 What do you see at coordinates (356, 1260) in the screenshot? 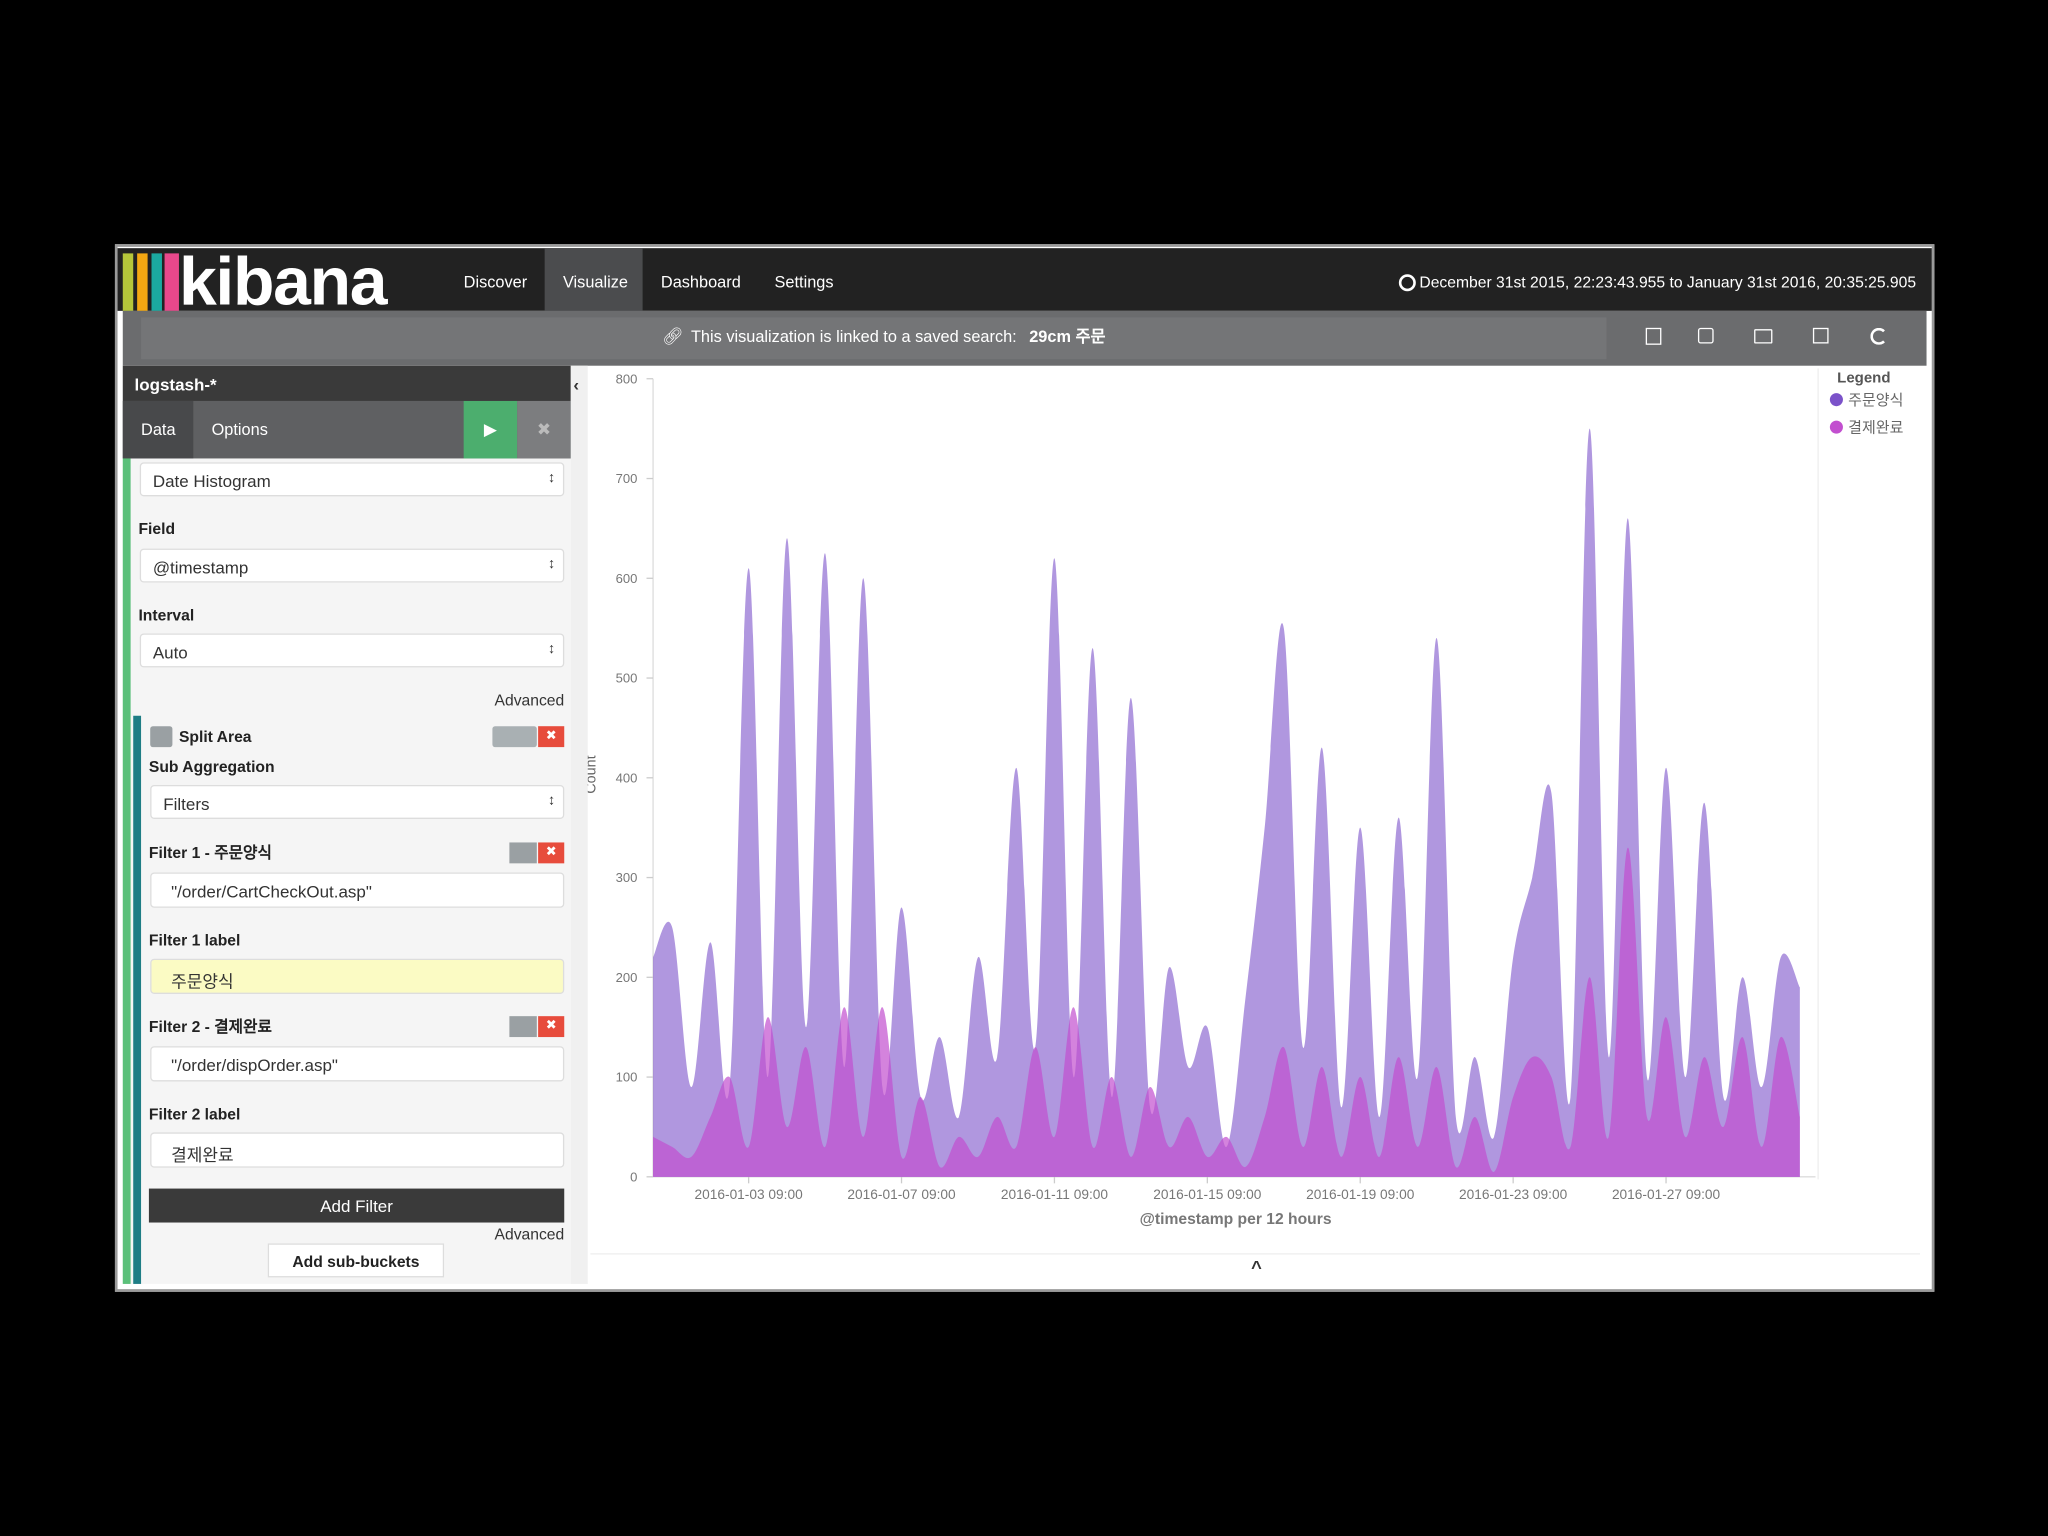
I see `add-sub-buckets-button: Add sub-buckets` at bounding box center [356, 1260].